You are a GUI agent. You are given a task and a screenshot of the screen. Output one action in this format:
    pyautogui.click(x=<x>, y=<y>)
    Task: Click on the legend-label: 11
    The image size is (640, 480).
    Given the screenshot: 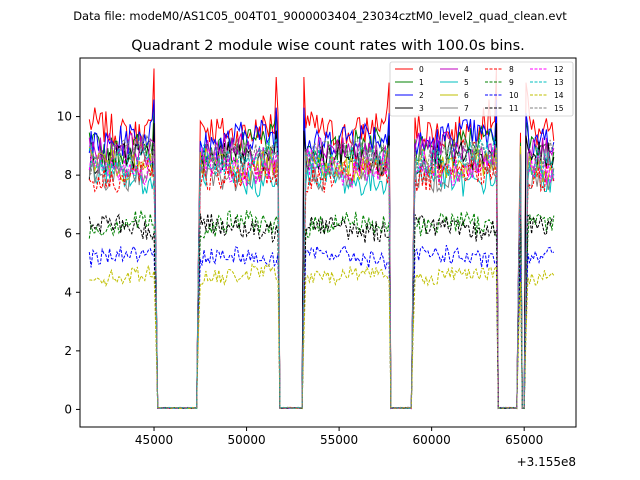 What is the action you would take?
    pyautogui.click(x=514, y=108)
    